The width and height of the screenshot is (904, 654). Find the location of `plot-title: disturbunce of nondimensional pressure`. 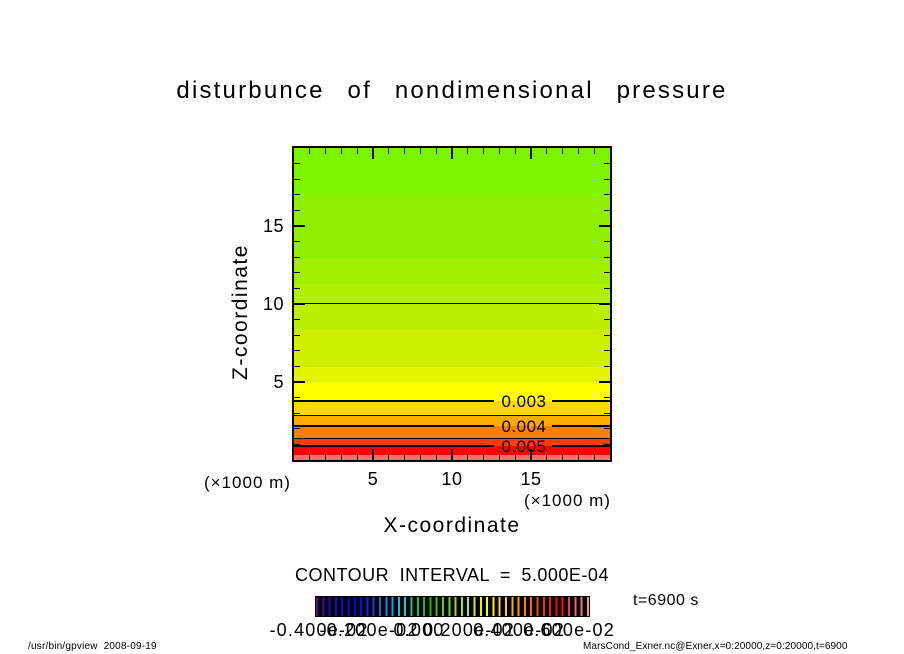

plot-title: disturbunce of nondimensional pressure is located at coordinates (452, 90).